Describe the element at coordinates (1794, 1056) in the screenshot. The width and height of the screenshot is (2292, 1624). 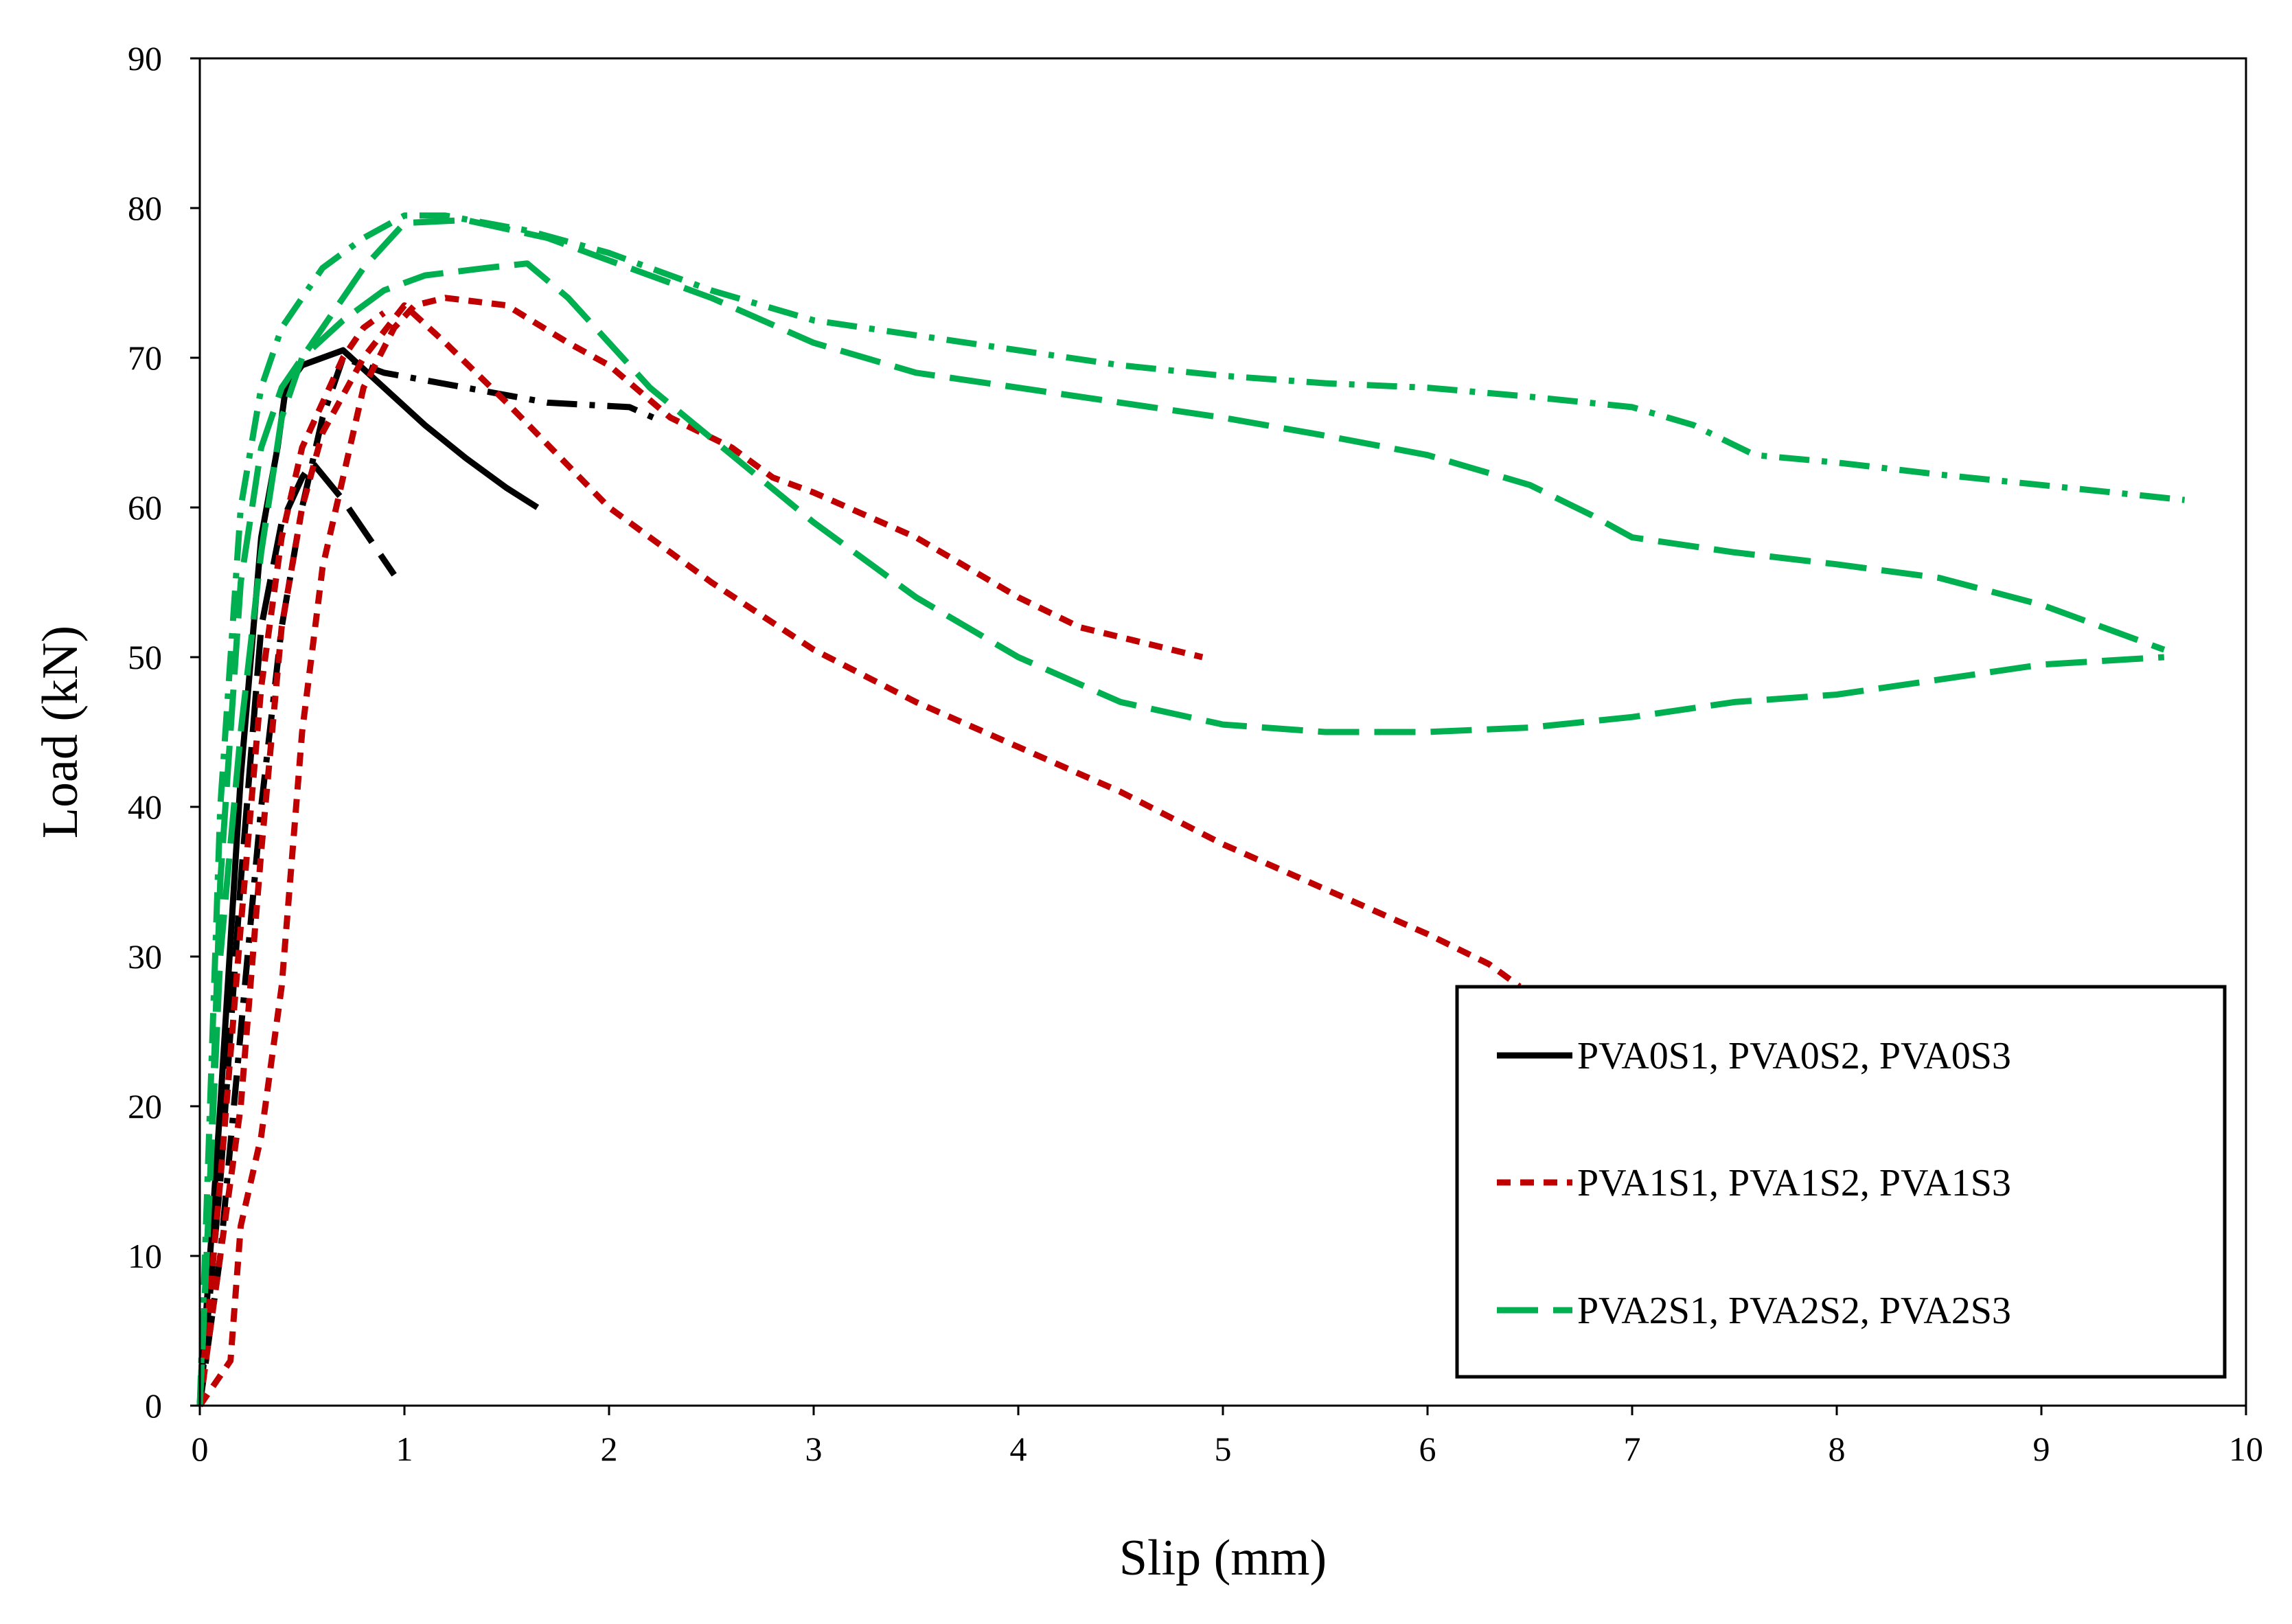
I see `legend-label-pva0: PVA0S1, PVA0S2, PVA0S3` at that location.